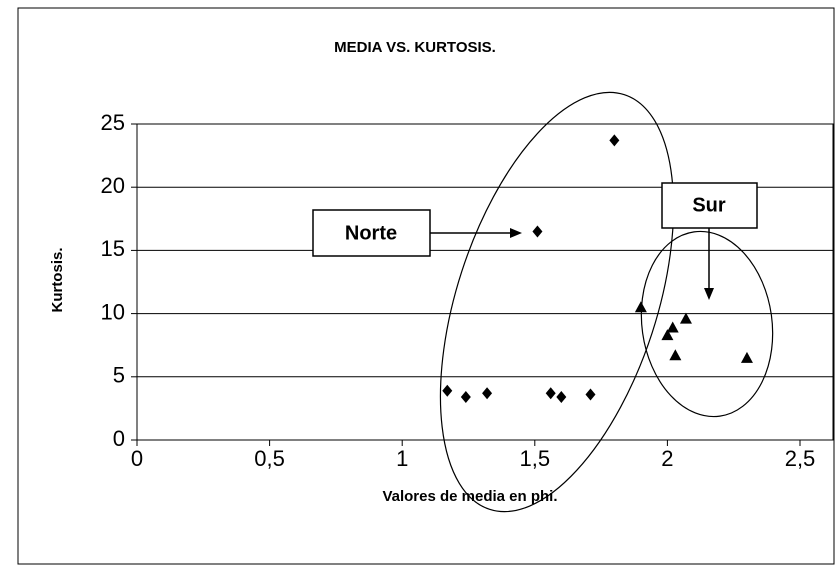  What do you see at coordinates (800, 458) in the screenshot?
I see `x-tick-label: 2,5` at bounding box center [800, 458].